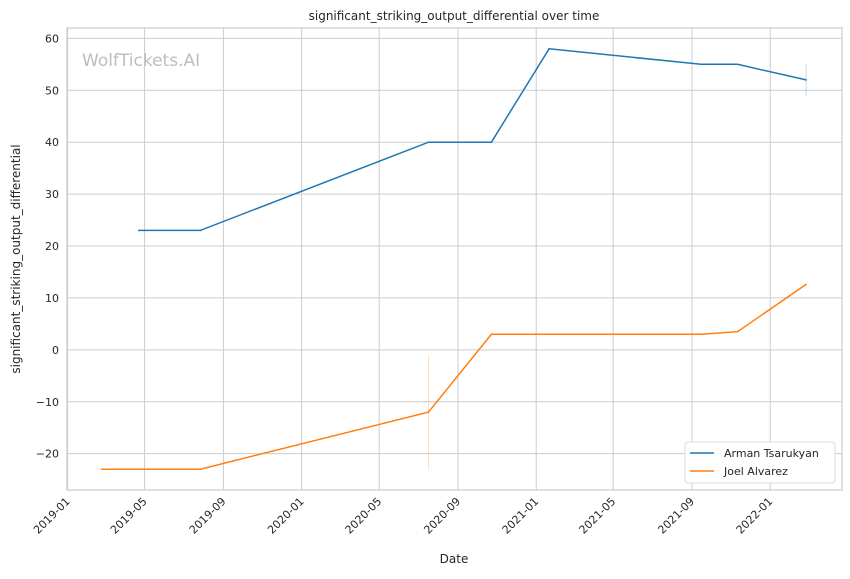 The width and height of the screenshot is (850, 579). What do you see at coordinates (442, 516) in the screenshot?
I see `x-tick-label: 2020-09` at bounding box center [442, 516].